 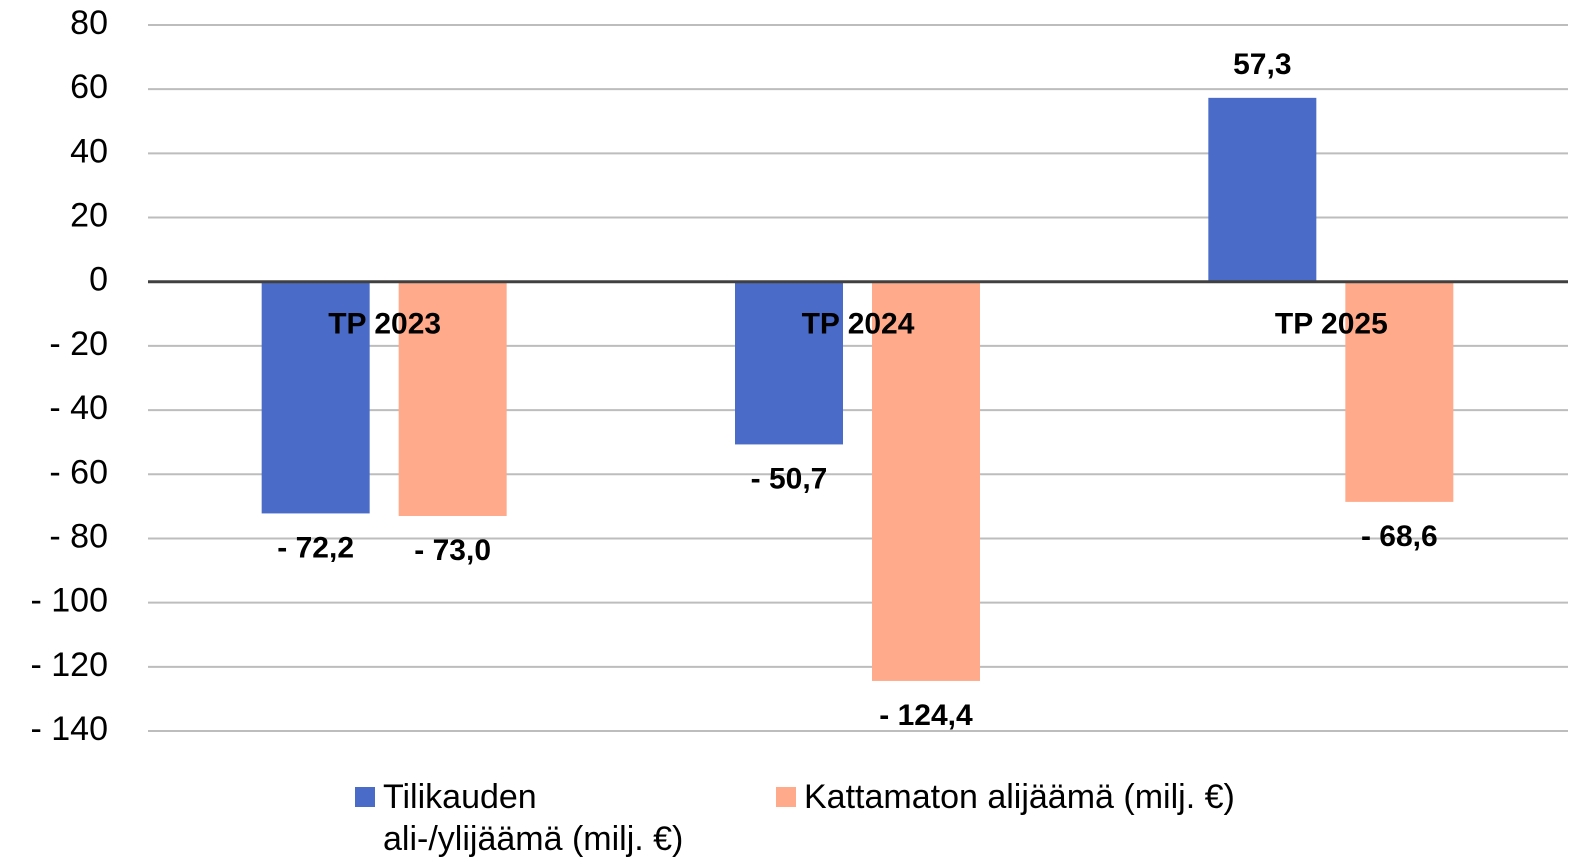 I want to click on legend-item: Tilikauden ali-/ylijäämä (milj. €), so click(x=535, y=818).